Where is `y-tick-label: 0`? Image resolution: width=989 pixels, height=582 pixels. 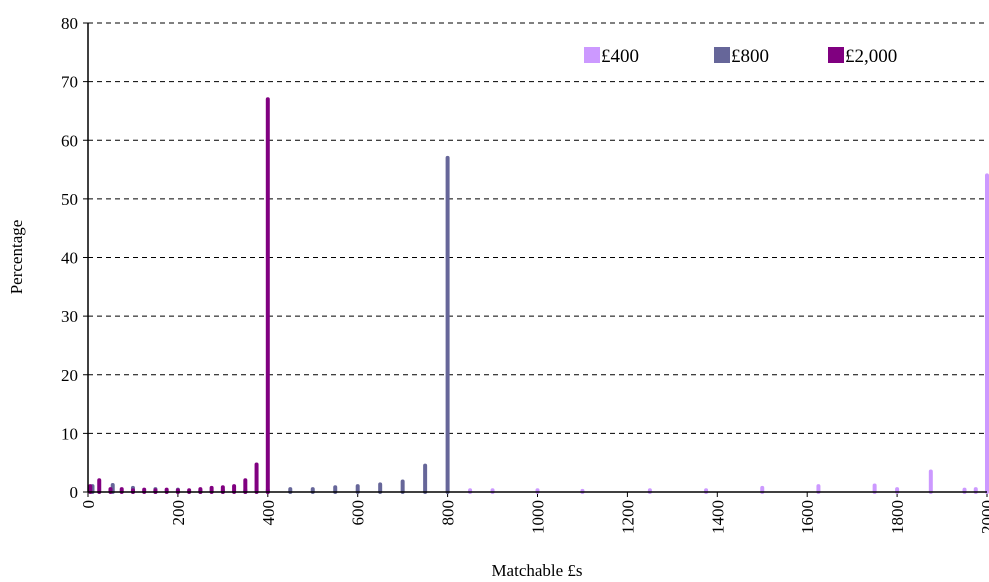 y-tick-label: 0 is located at coordinates (74, 492).